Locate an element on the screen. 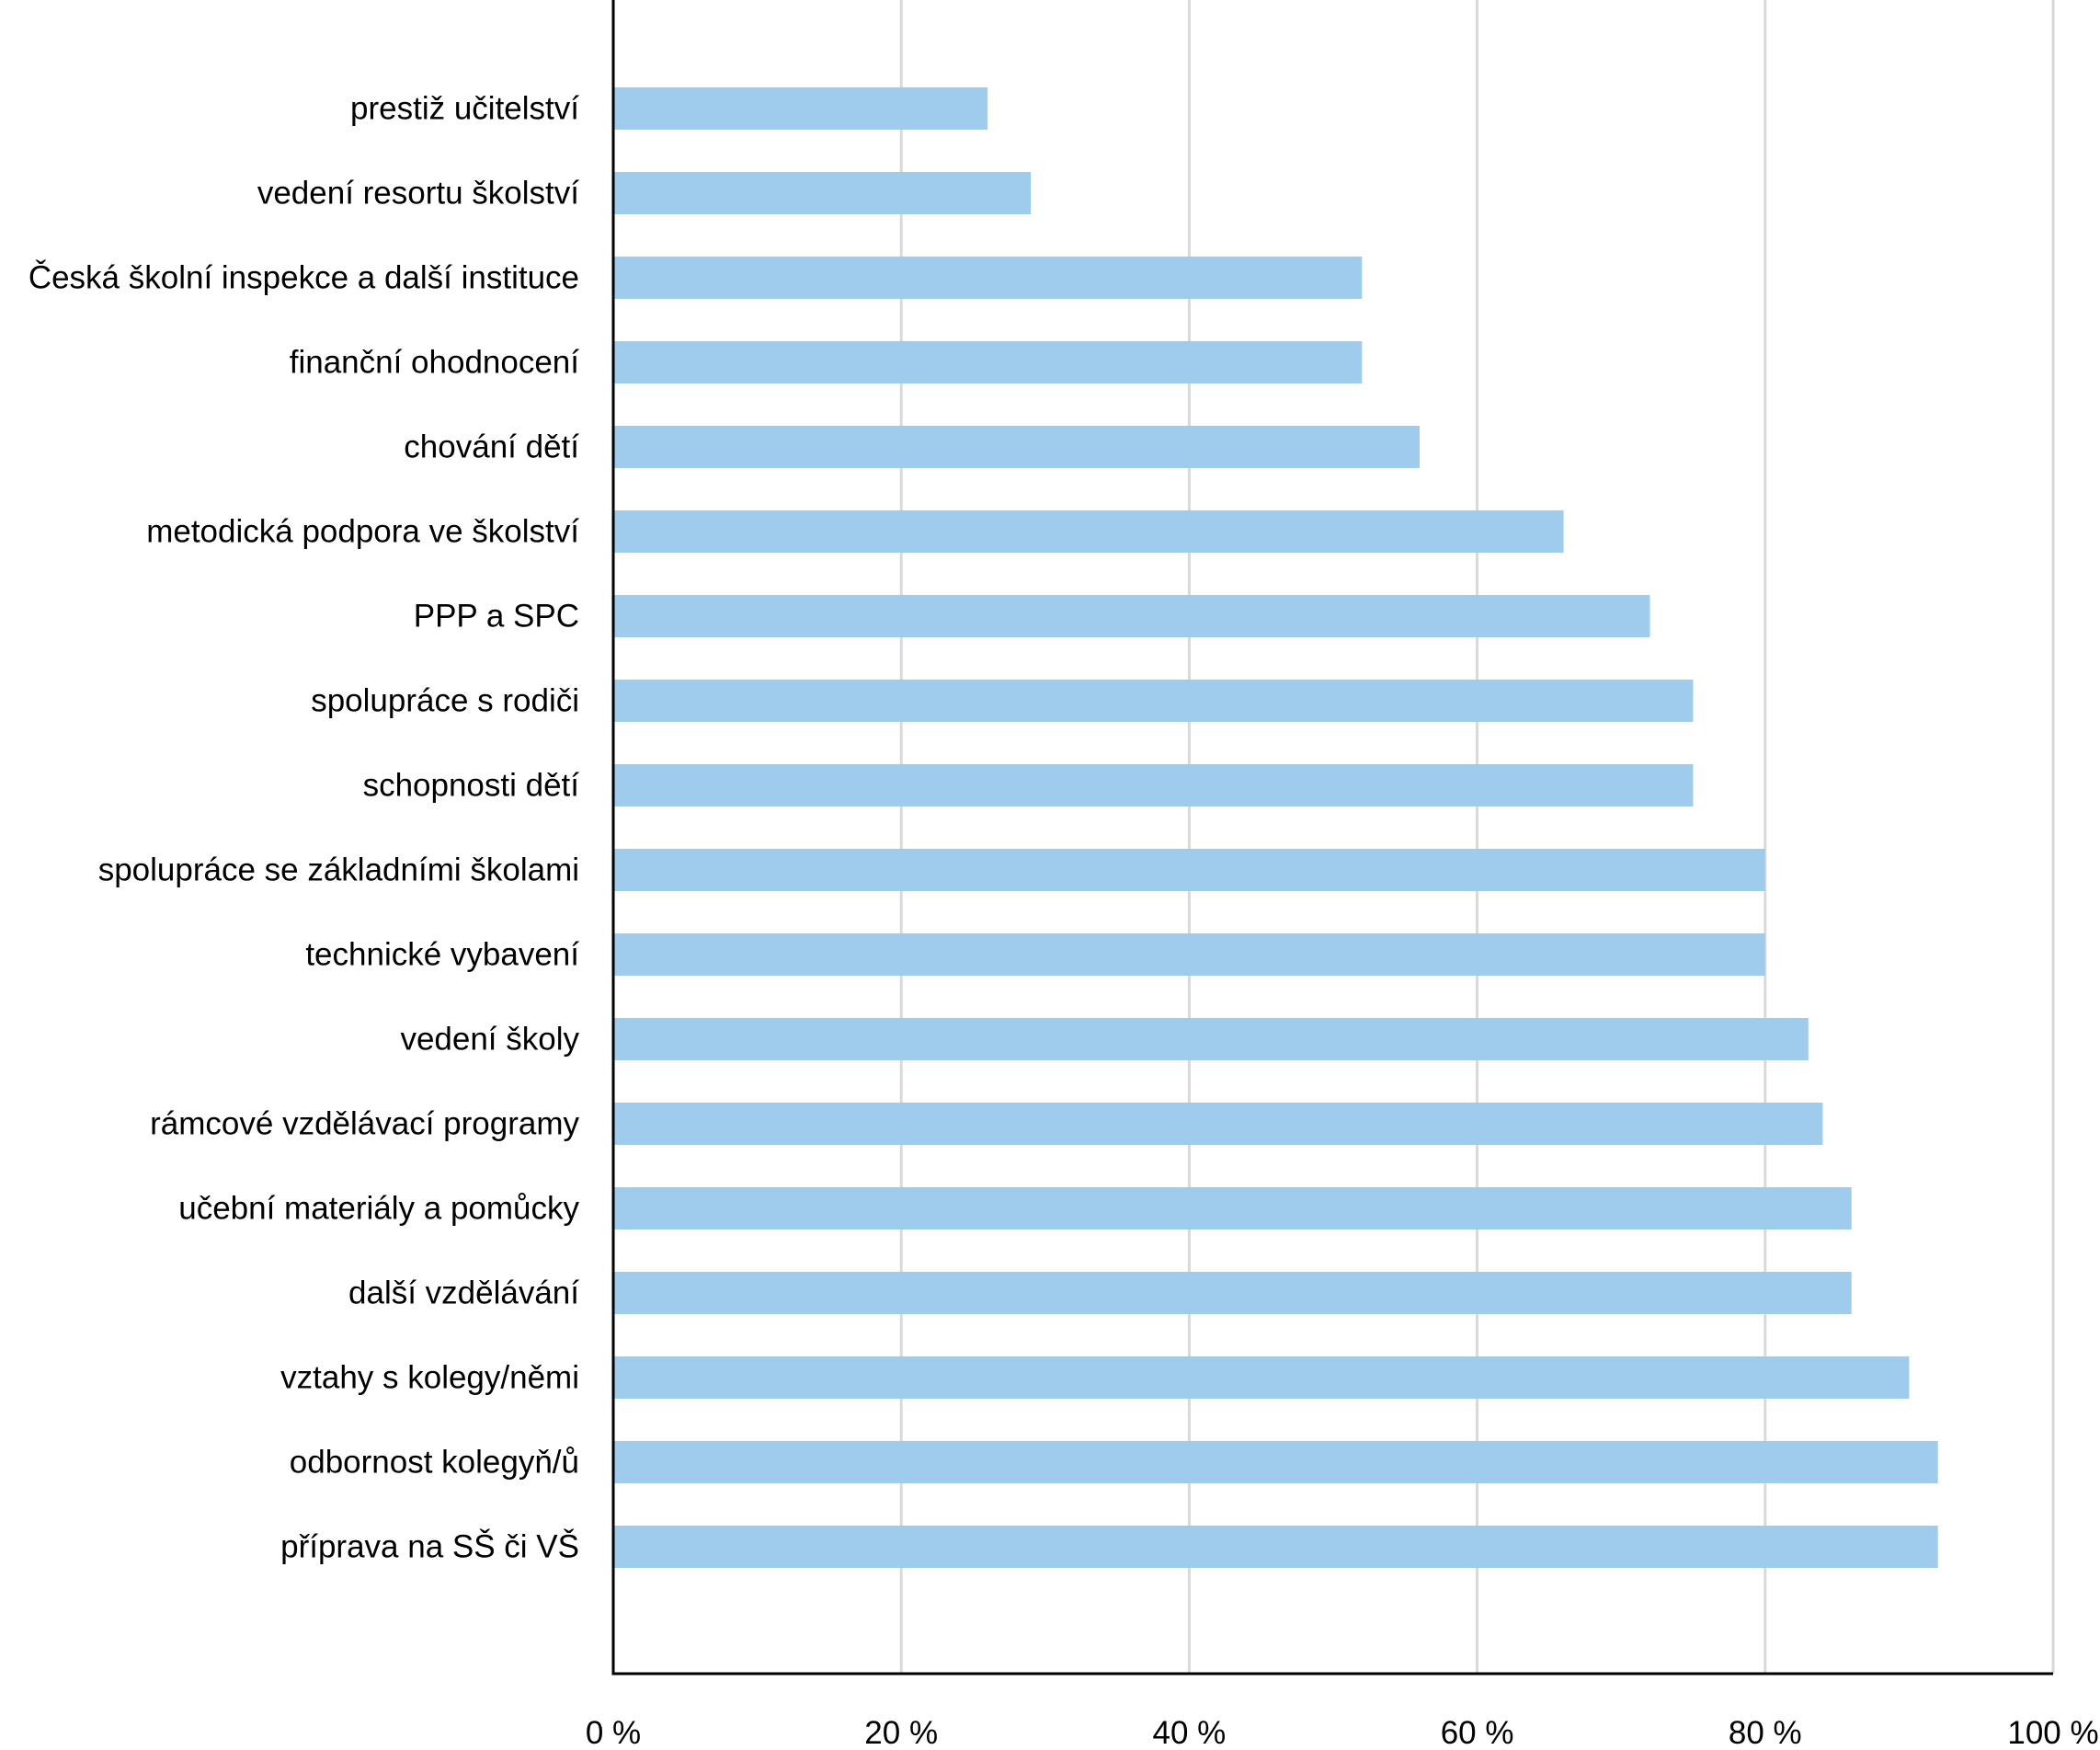 The height and width of the screenshot is (1750, 2100). x-tick-label: 40 % is located at coordinates (1190, 1732).